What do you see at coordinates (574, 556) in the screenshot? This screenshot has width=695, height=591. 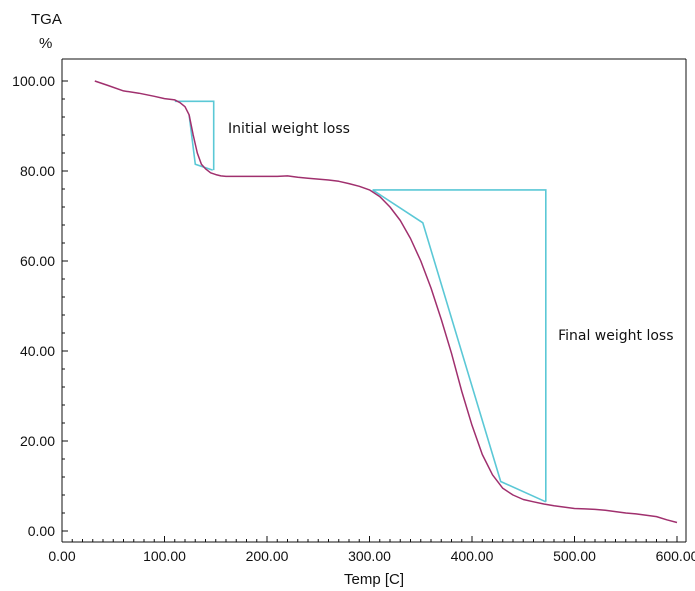 I see `x-tick-label: 500.00` at bounding box center [574, 556].